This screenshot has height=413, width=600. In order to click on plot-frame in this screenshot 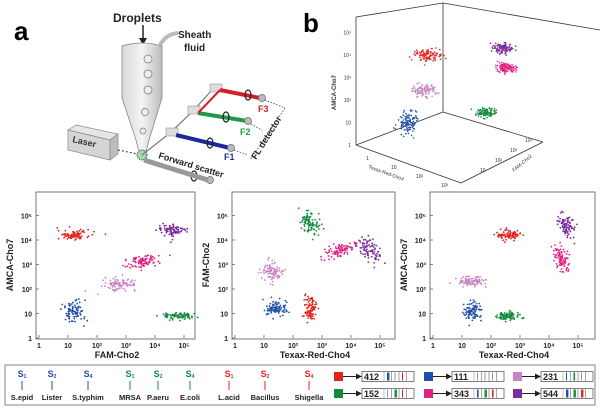, I will do `click(115, 265)`.